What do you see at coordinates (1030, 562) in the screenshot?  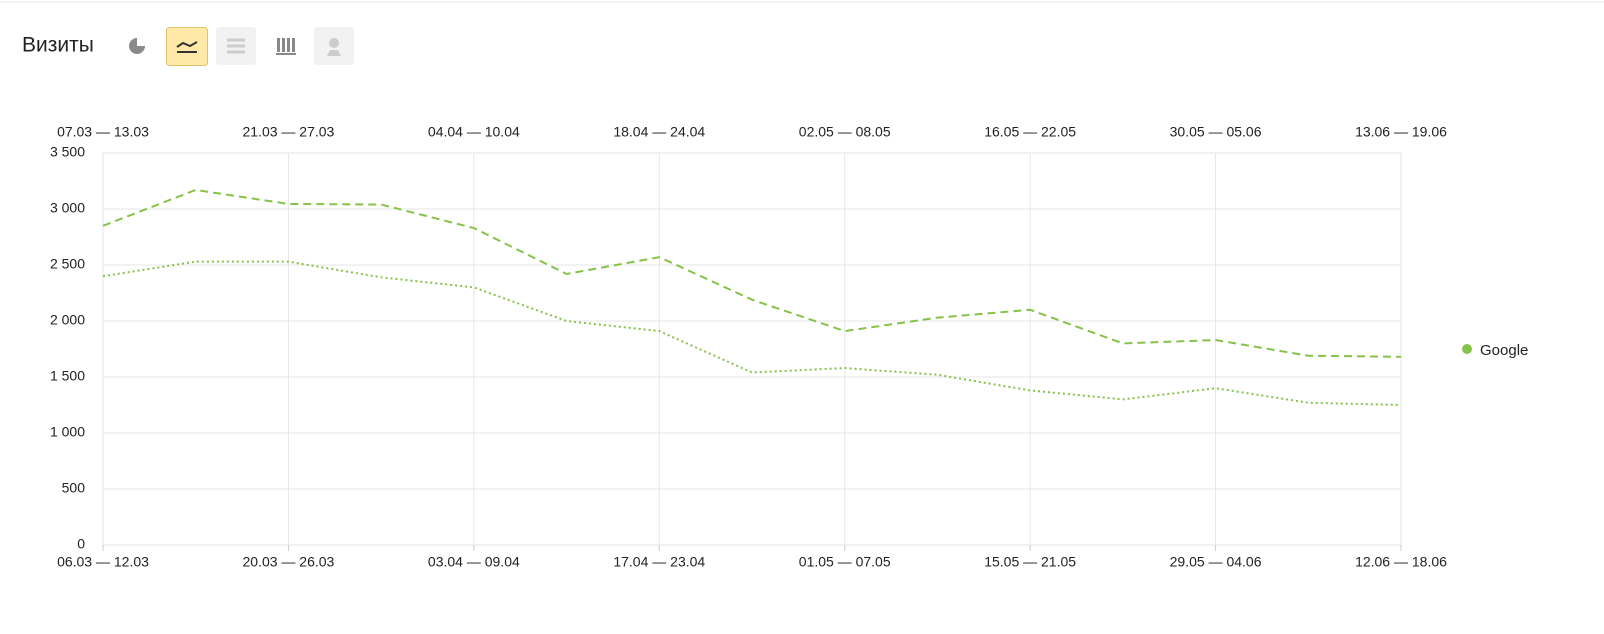 I see `x-tick-label: 15.05 — 21.05` at bounding box center [1030, 562].